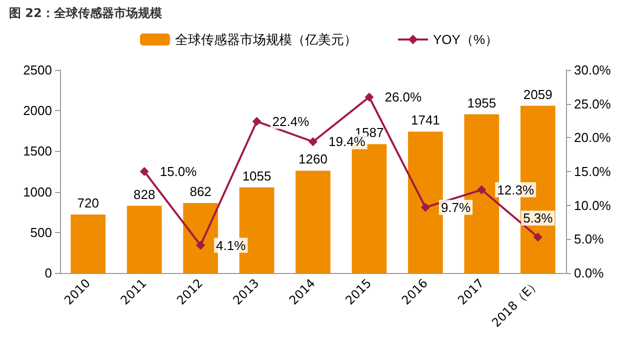 This screenshot has width=638, height=341. Describe the element at coordinates (201, 192) in the screenshot. I see `data-label: 862` at that location.